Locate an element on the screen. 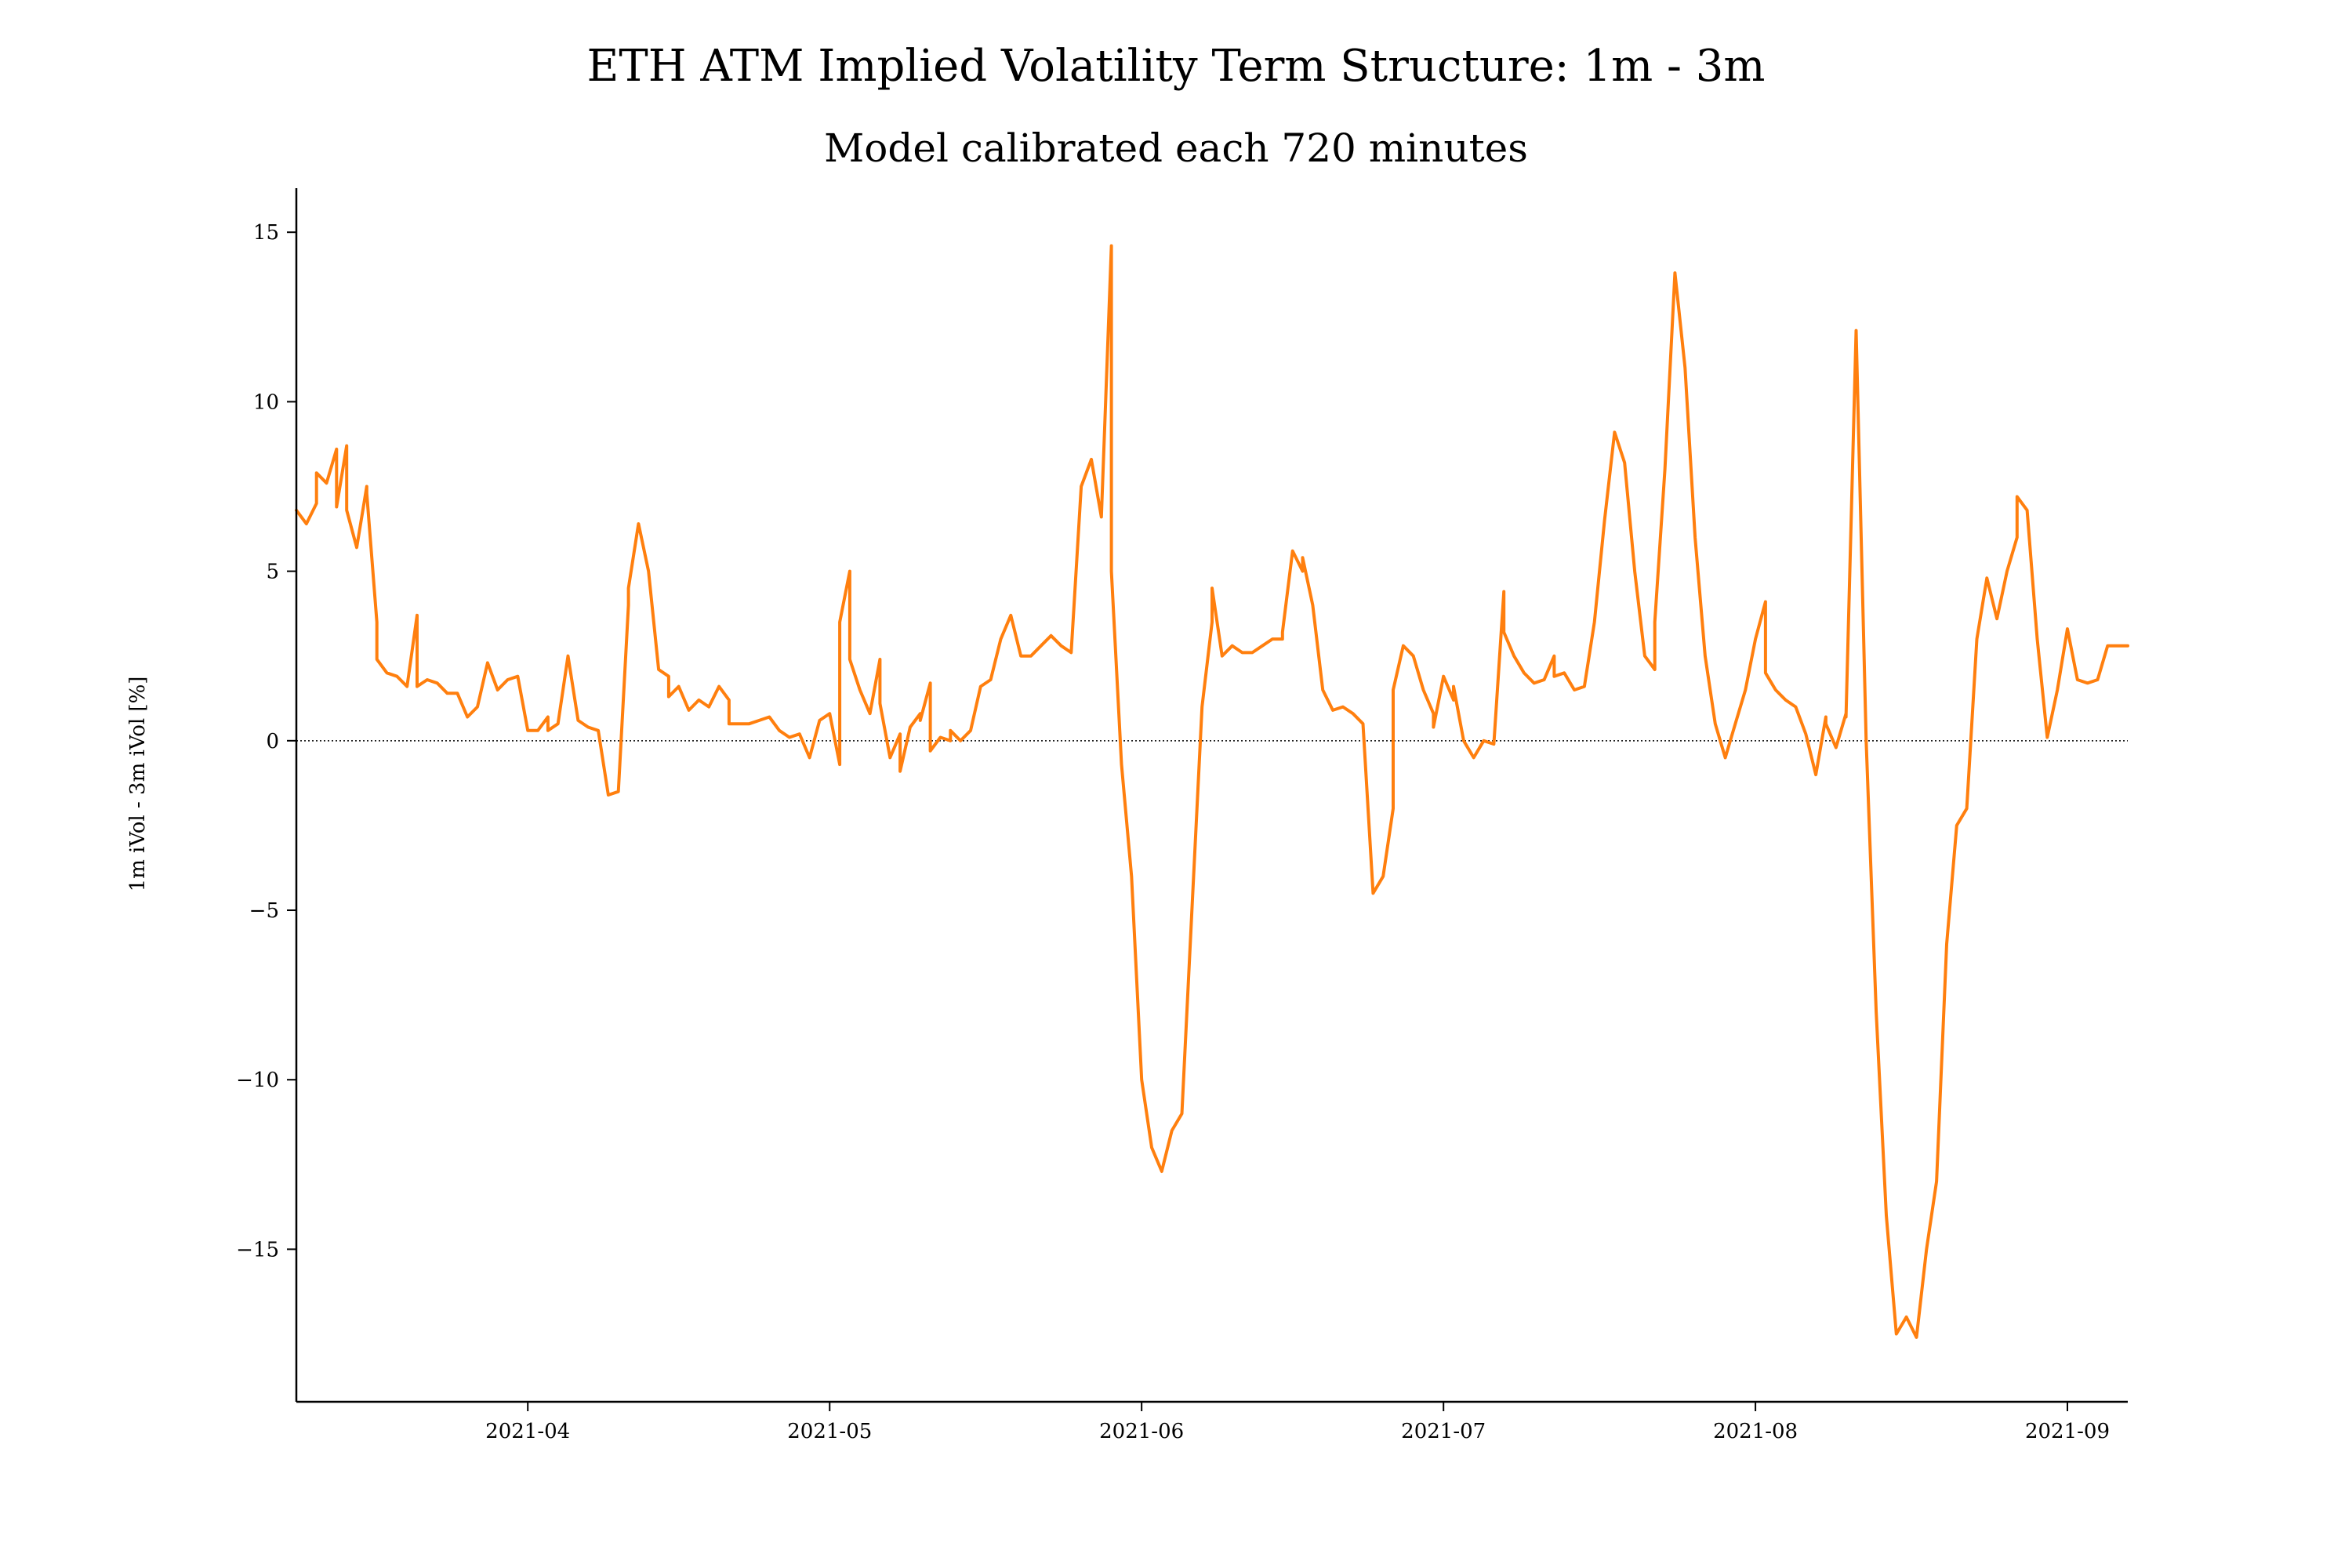 The height and width of the screenshot is (1568, 2352). x-tick-label: 2021-04 is located at coordinates (527, 1431).